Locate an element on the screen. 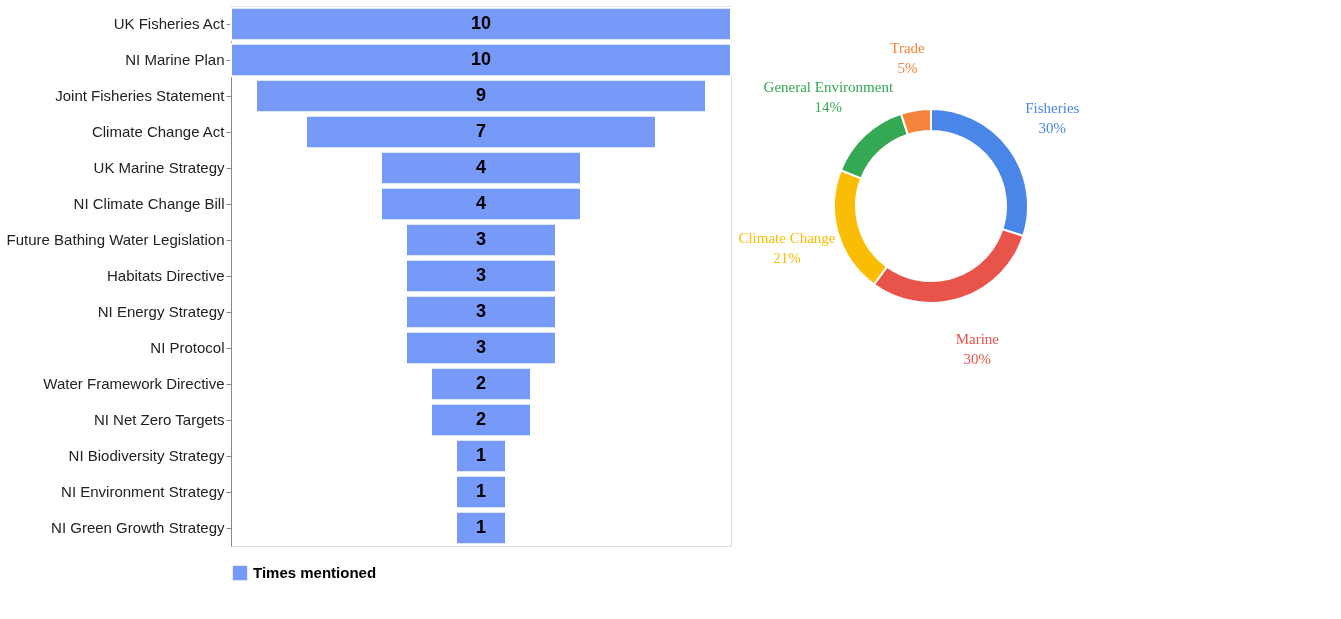  data-label: 7 is located at coordinates (481, 131).